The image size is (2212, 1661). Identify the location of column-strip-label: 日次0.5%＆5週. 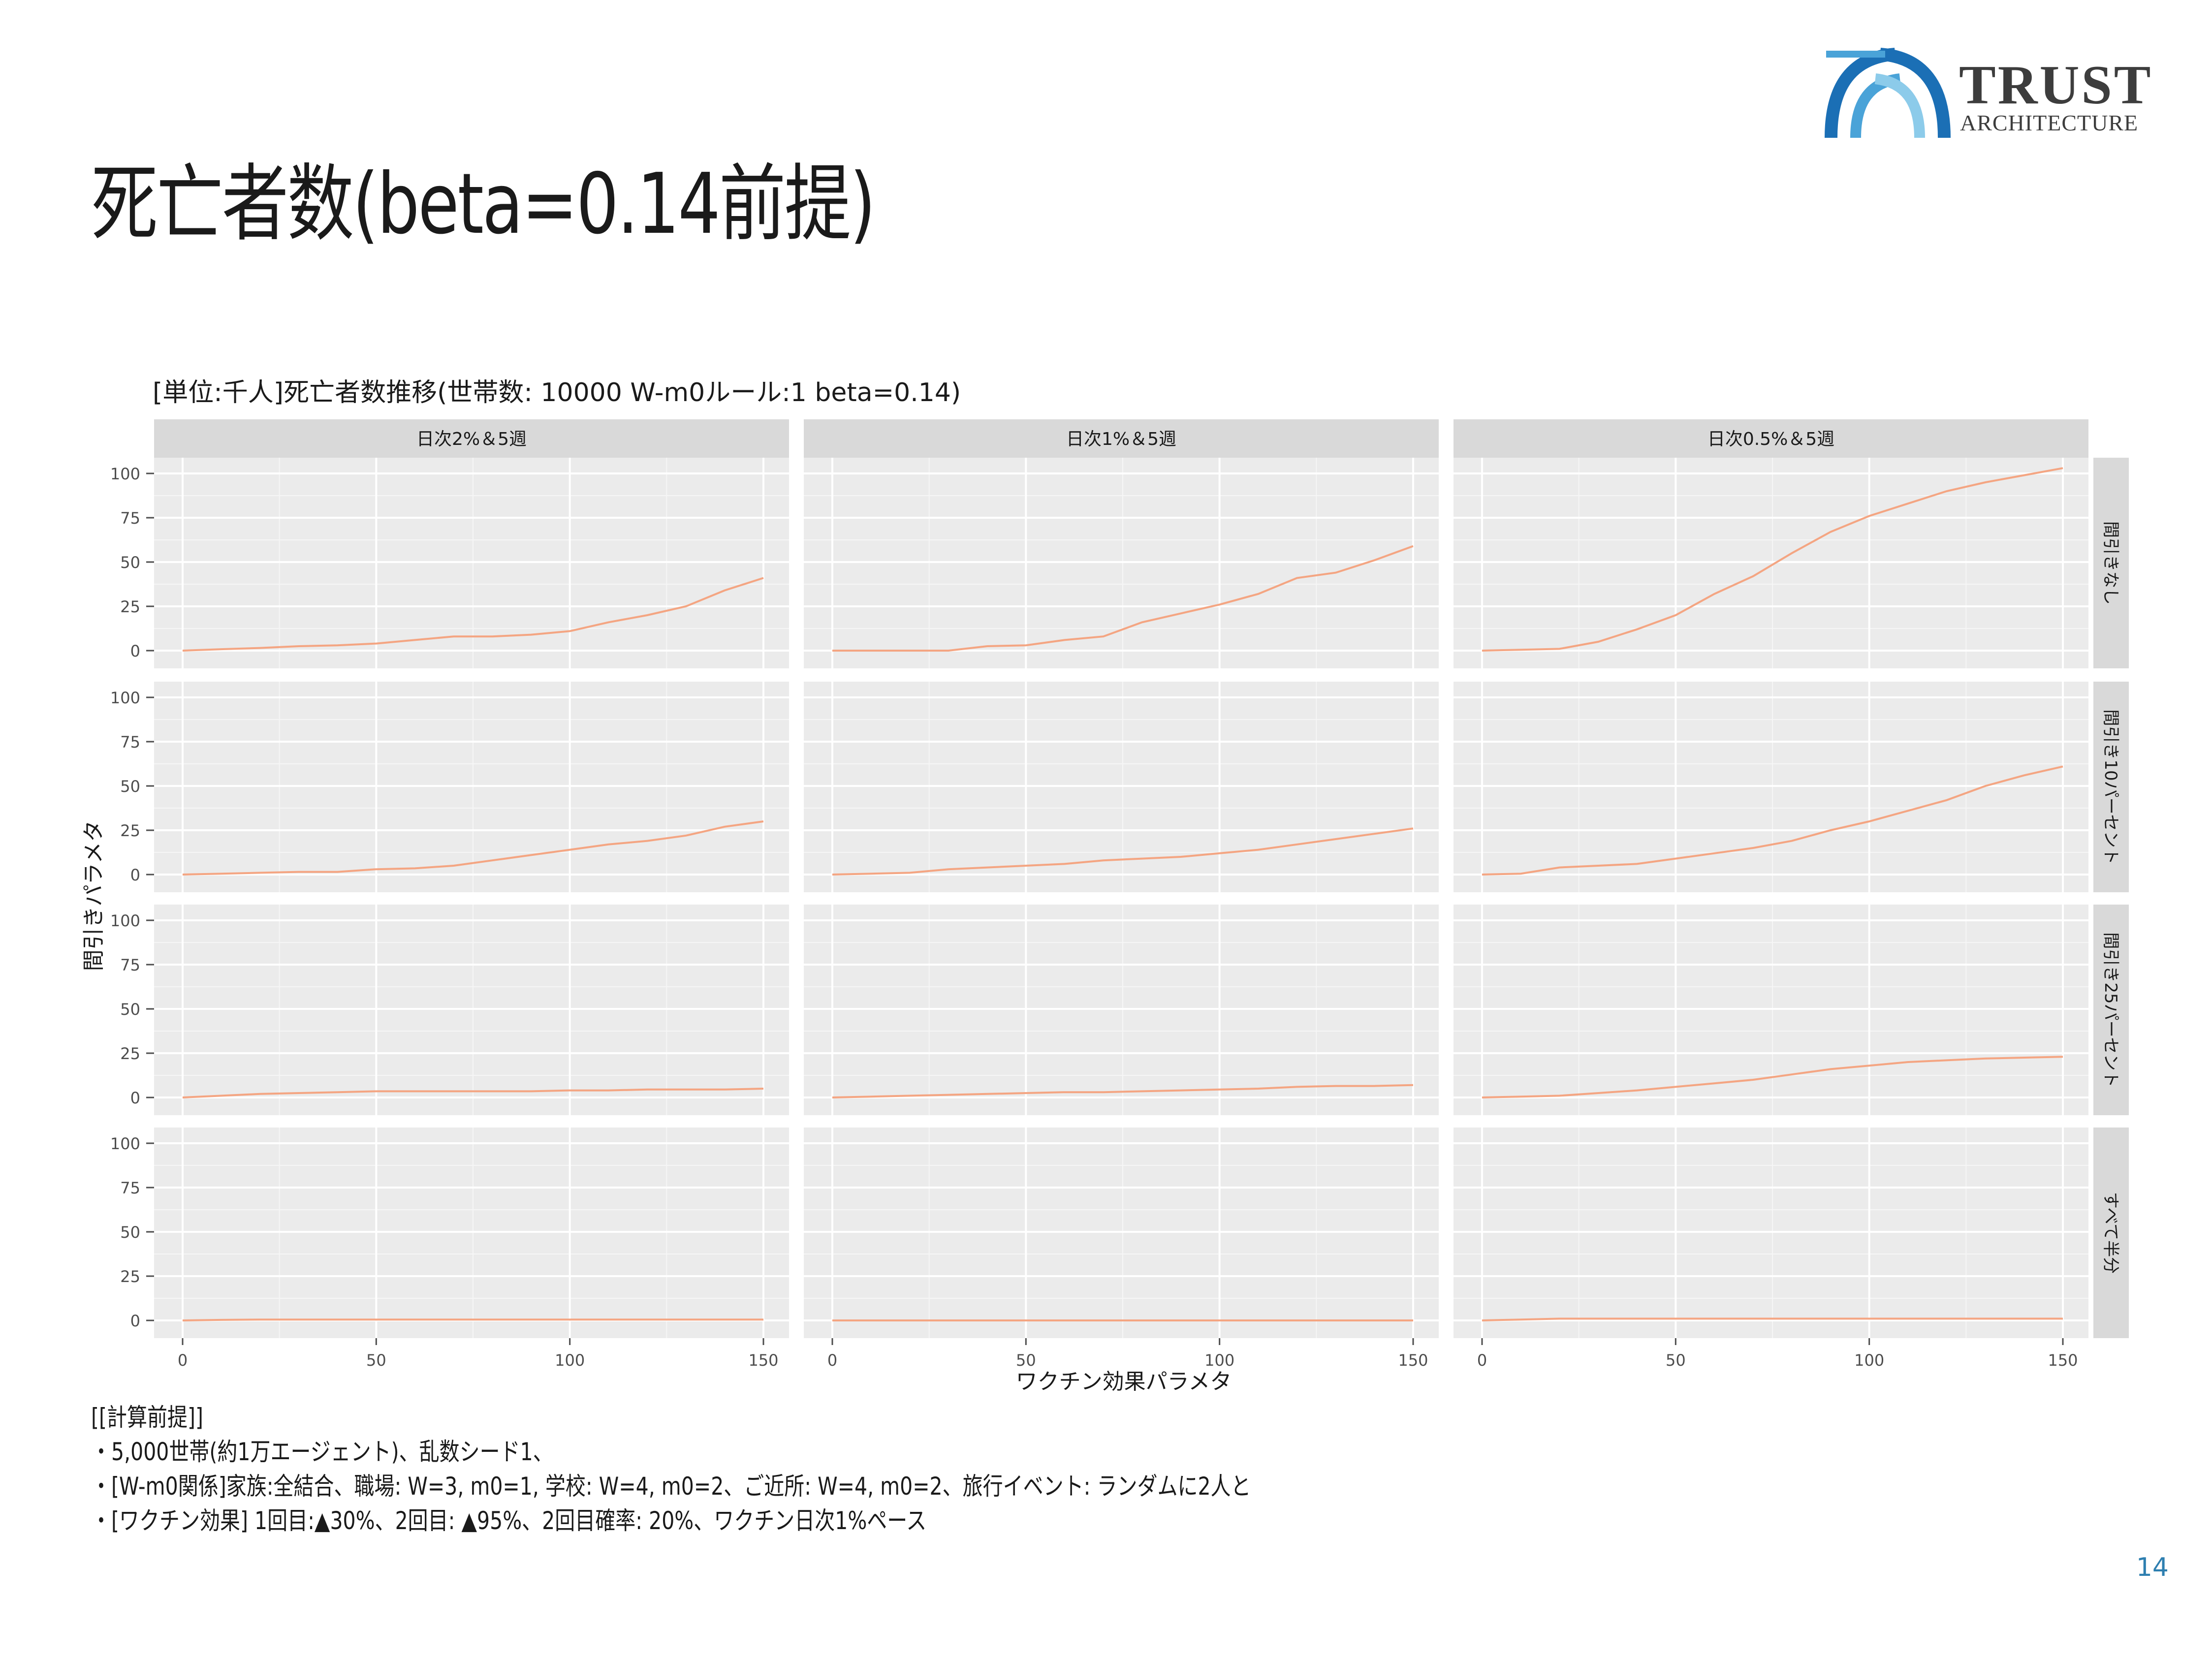
(1771, 439).